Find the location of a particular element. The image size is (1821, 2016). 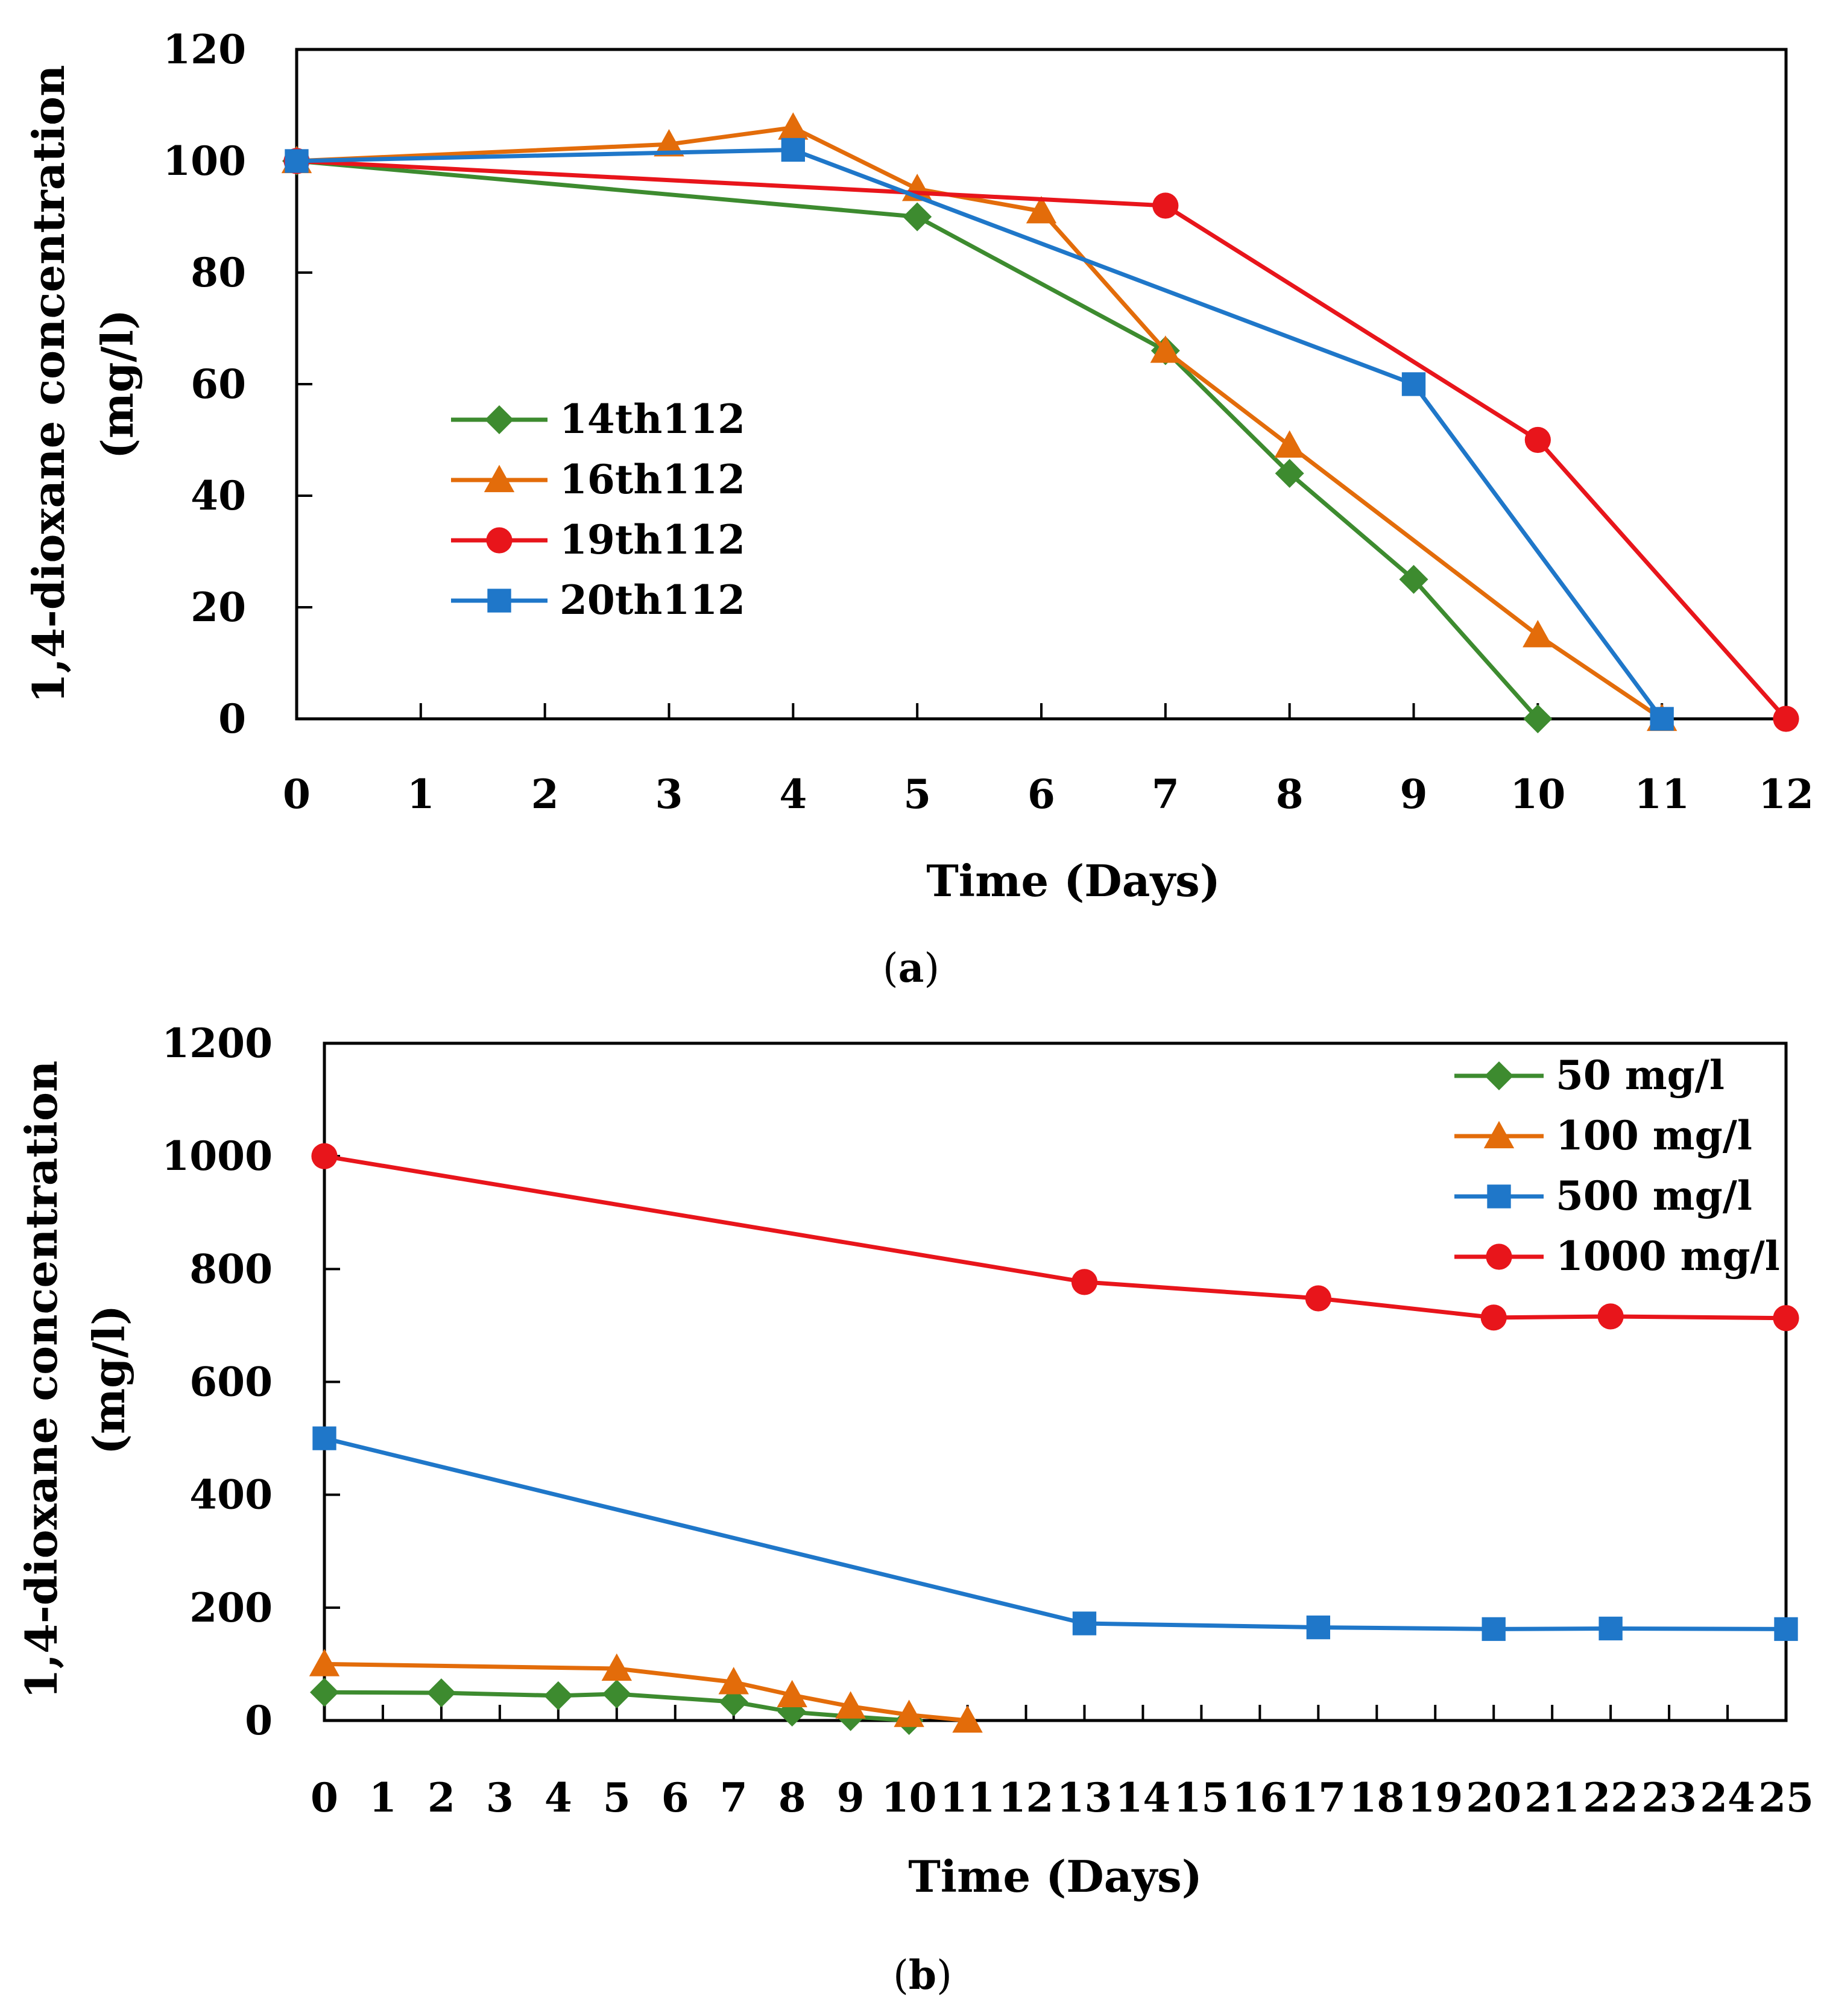

y-tick-label: 600 is located at coordinates (231, 1382).